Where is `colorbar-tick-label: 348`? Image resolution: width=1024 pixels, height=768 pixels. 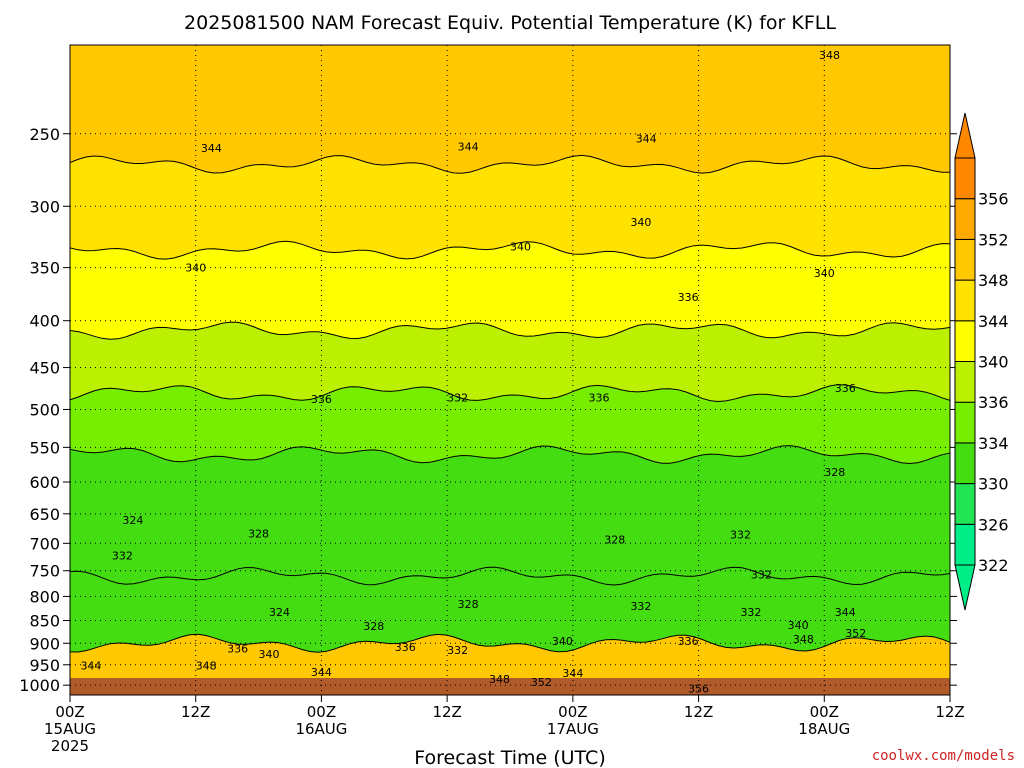 colorbar-tick-label: 348 is located at coordinates (993, 280).